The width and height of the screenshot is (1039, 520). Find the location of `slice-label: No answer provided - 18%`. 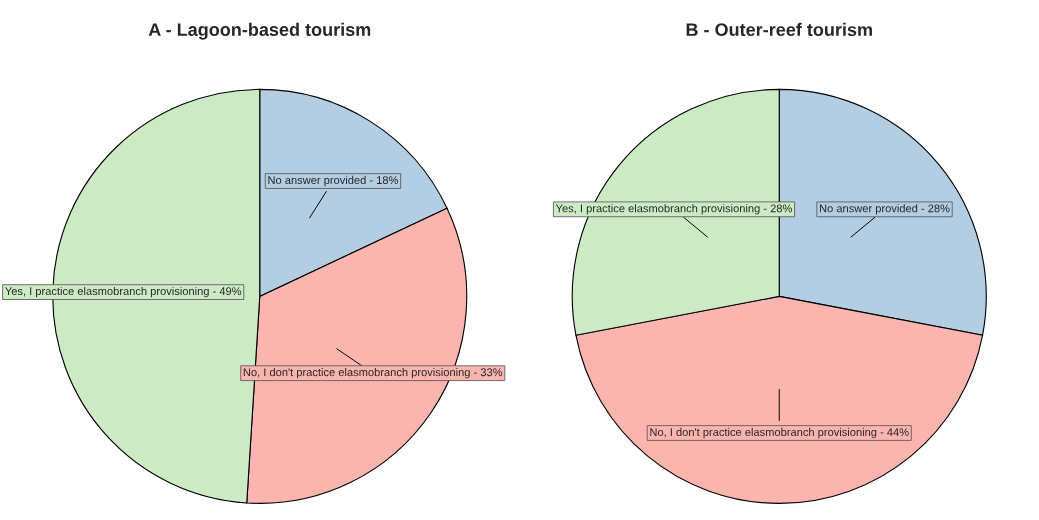

slice-label: No answer provided - 18% is located at coordinates (333, 181).